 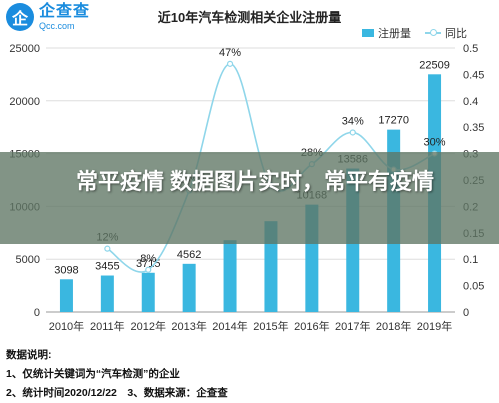 What do you see at coordinates (393, 326) in the screenshot?
I see `category-label: 2018年` at bounding box center [393, 326].